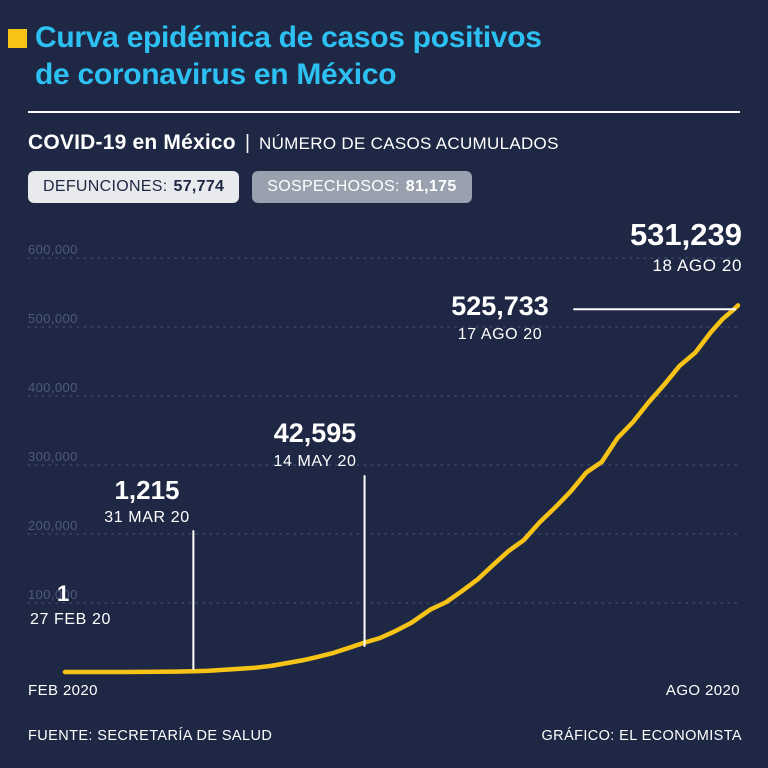 The image size is (768, 768). What do you see at coordinates (333, 186) in the screenshot?
I see `suspected-badge-label: SOSPECHOSOS:` at bounding box center [333, 186].